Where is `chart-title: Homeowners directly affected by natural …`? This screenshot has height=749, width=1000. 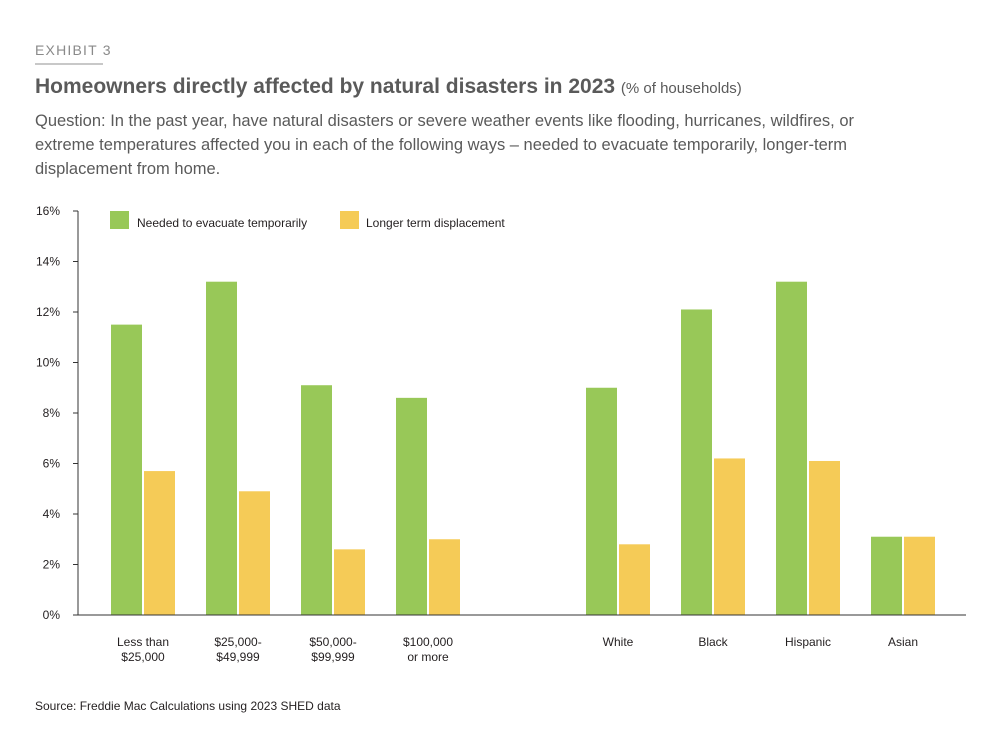 chart-title: Homeowners directly affected by natural … is located at coordinates (388, 87).